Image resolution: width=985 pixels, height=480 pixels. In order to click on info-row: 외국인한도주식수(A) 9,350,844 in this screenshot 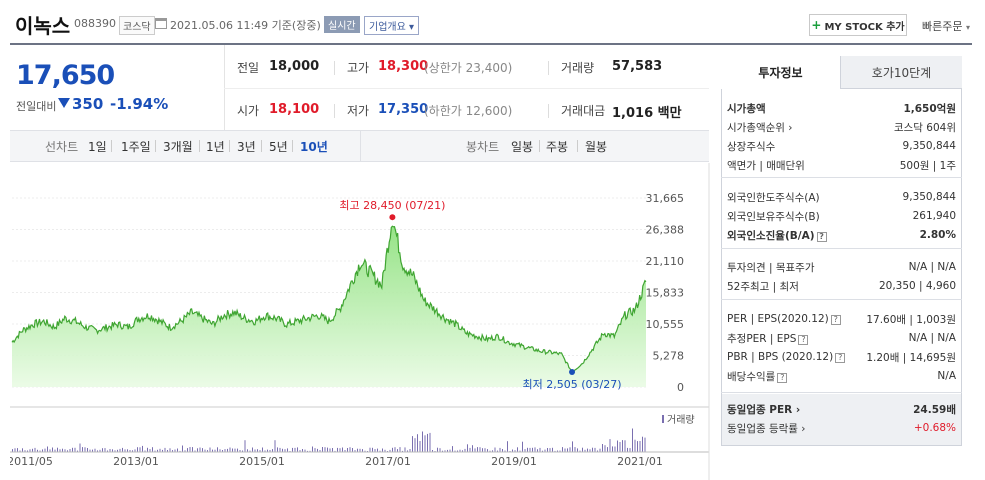, I will do `click(841, 197)`.